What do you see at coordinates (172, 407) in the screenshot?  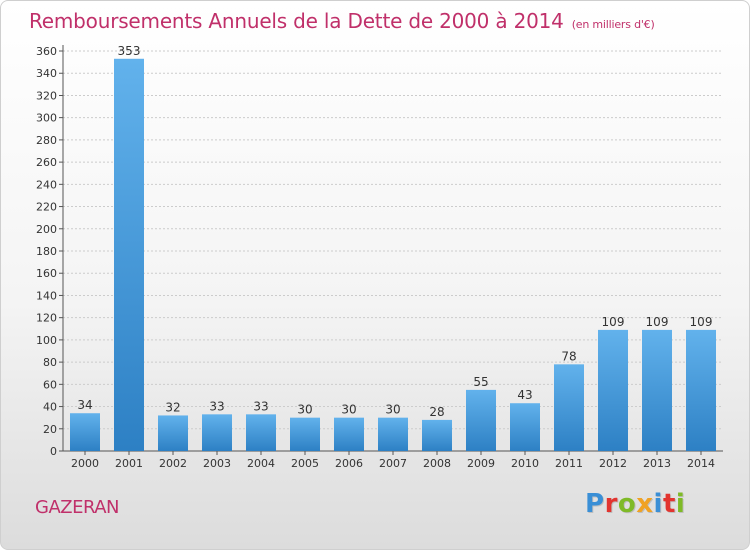 I see `data-label-2002: 32` at bounding box center [172, 407].